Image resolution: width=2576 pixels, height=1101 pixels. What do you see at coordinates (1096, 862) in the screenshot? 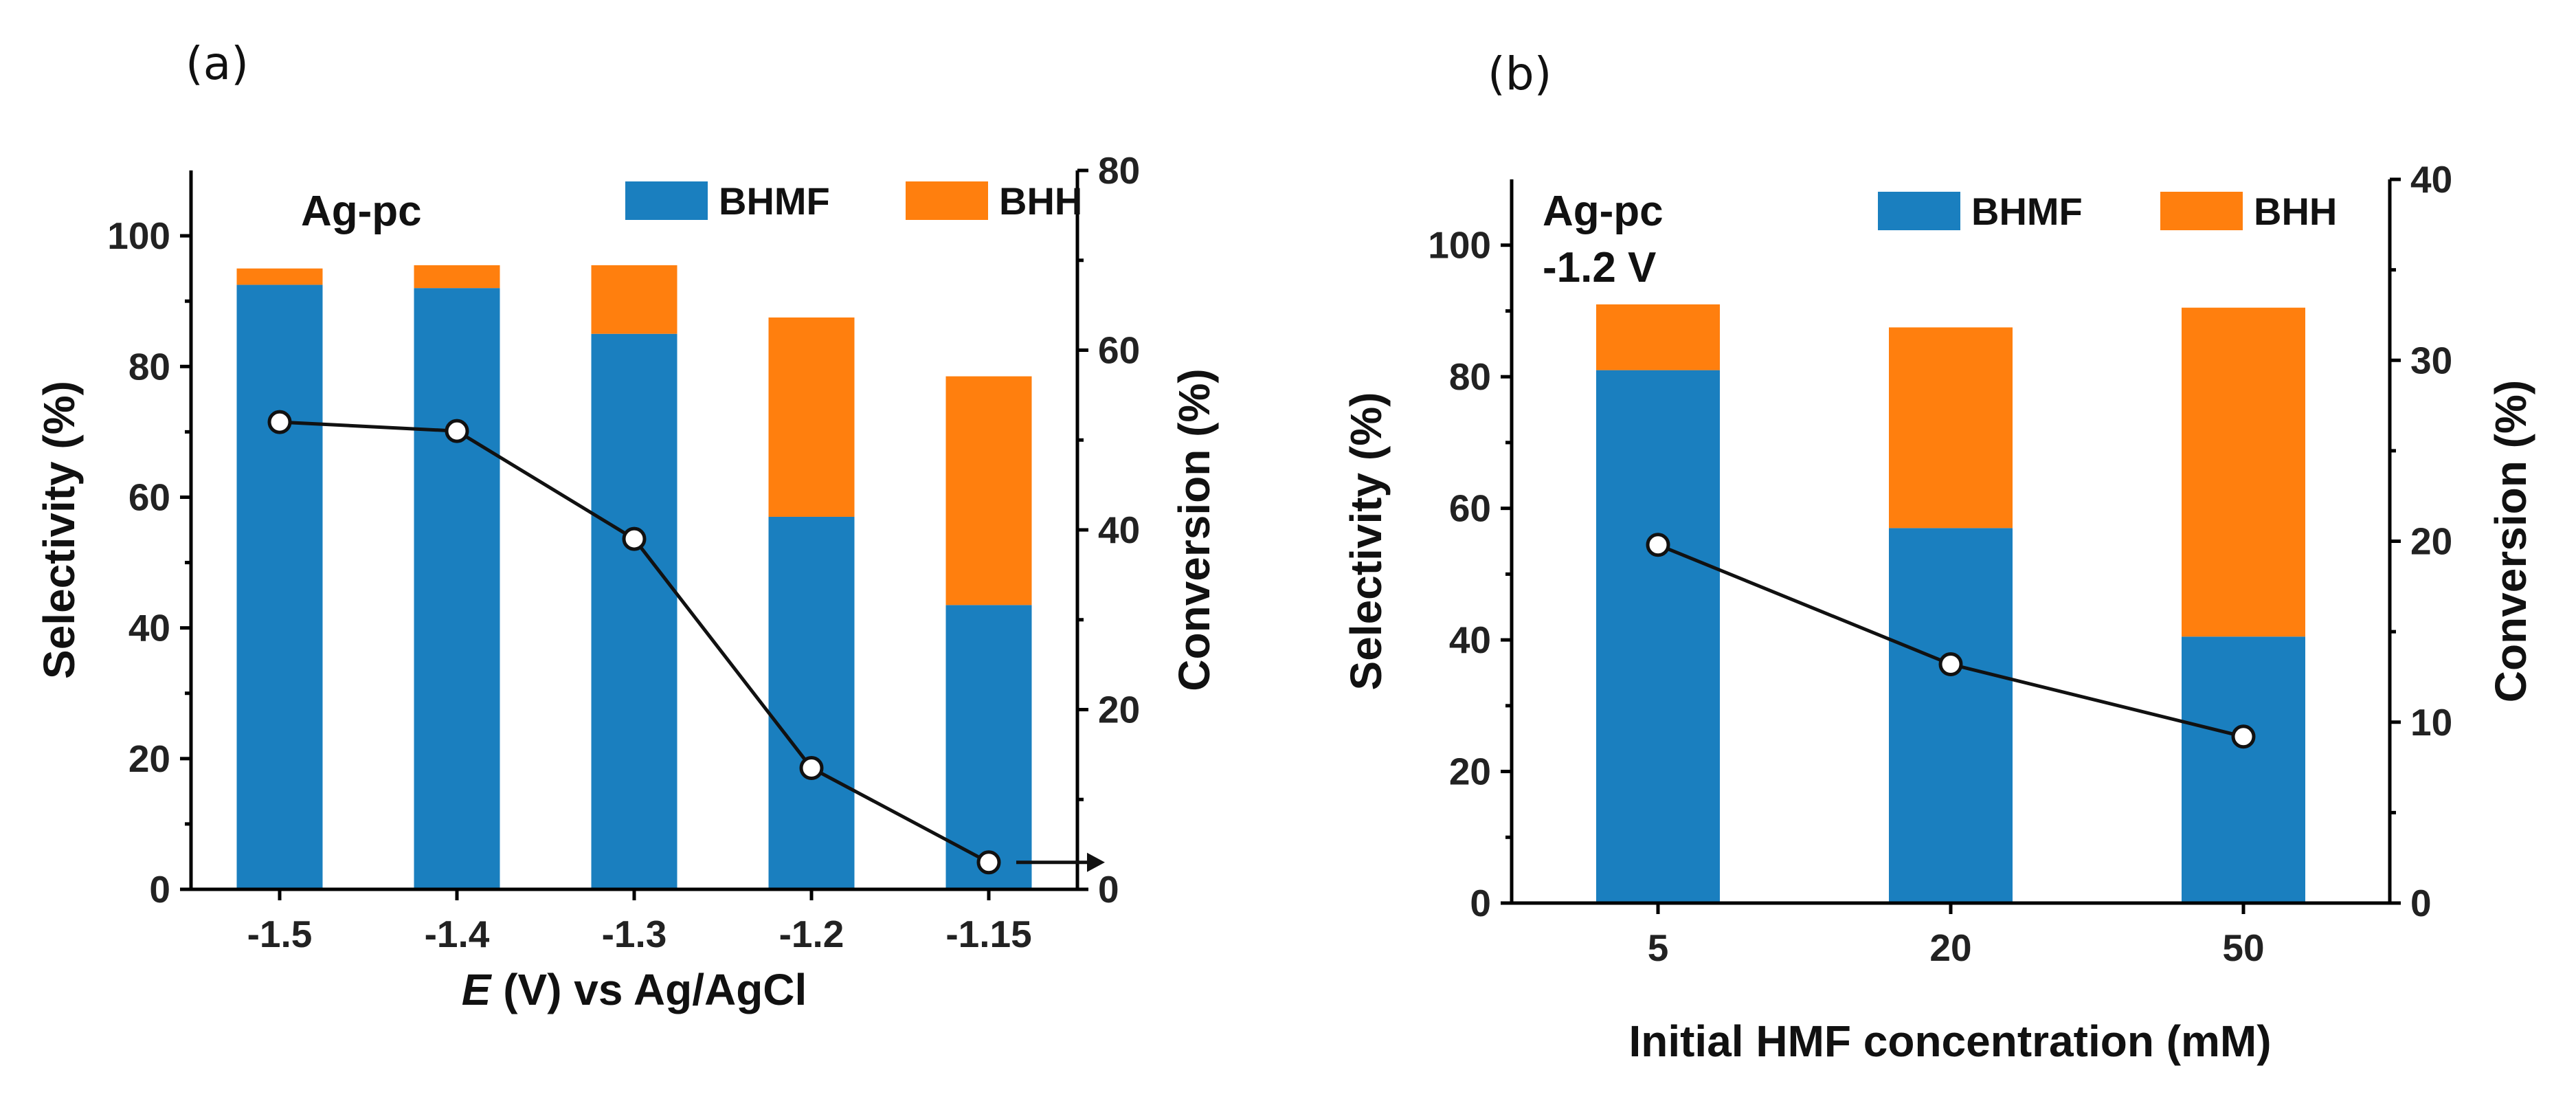
I see `arrow-head-icon` at bounding box center [1096, 862].